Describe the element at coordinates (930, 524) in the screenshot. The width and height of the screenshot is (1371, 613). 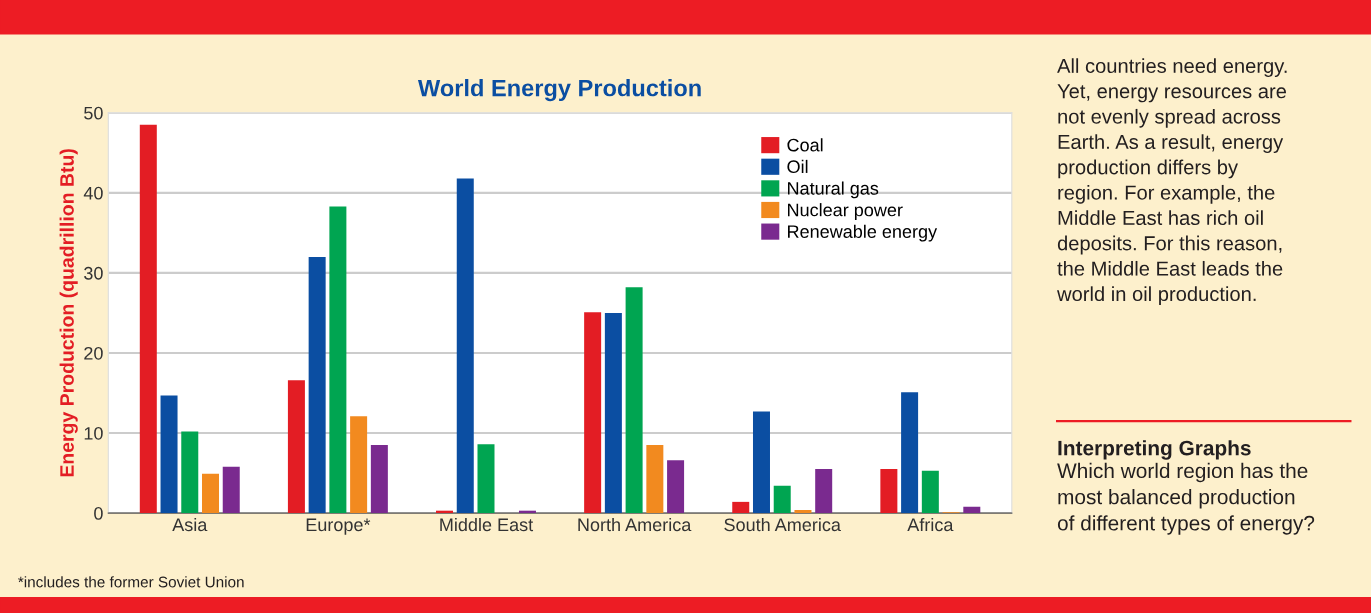
I see `x-tick-label: Africa` at that location.